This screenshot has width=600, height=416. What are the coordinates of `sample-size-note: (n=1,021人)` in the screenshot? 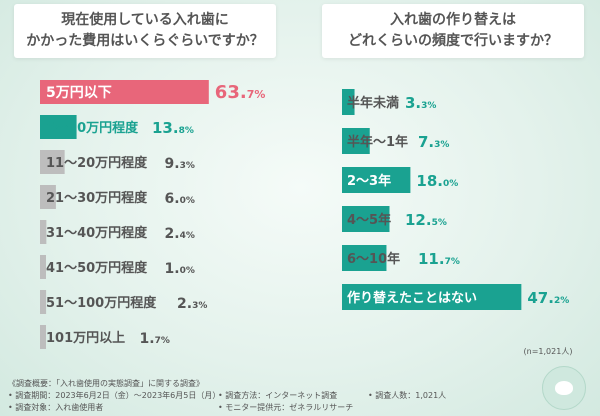 It's located at (548, 351).